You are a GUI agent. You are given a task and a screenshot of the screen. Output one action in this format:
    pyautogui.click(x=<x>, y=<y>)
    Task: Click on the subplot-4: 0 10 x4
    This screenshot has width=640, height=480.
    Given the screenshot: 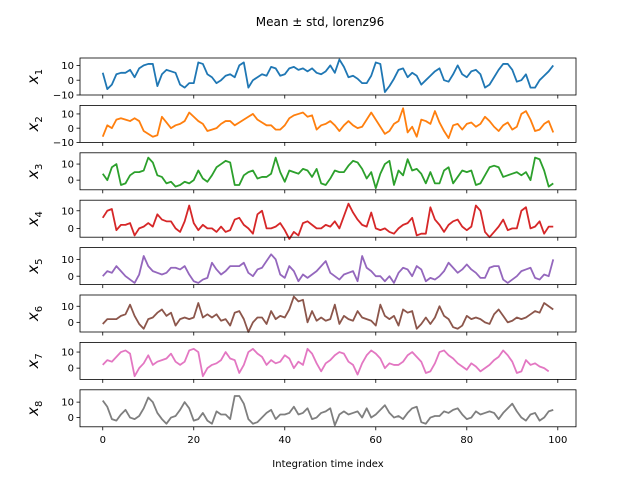 What is the action you would take?
    pyautogui.click(x=300, y=220)
    